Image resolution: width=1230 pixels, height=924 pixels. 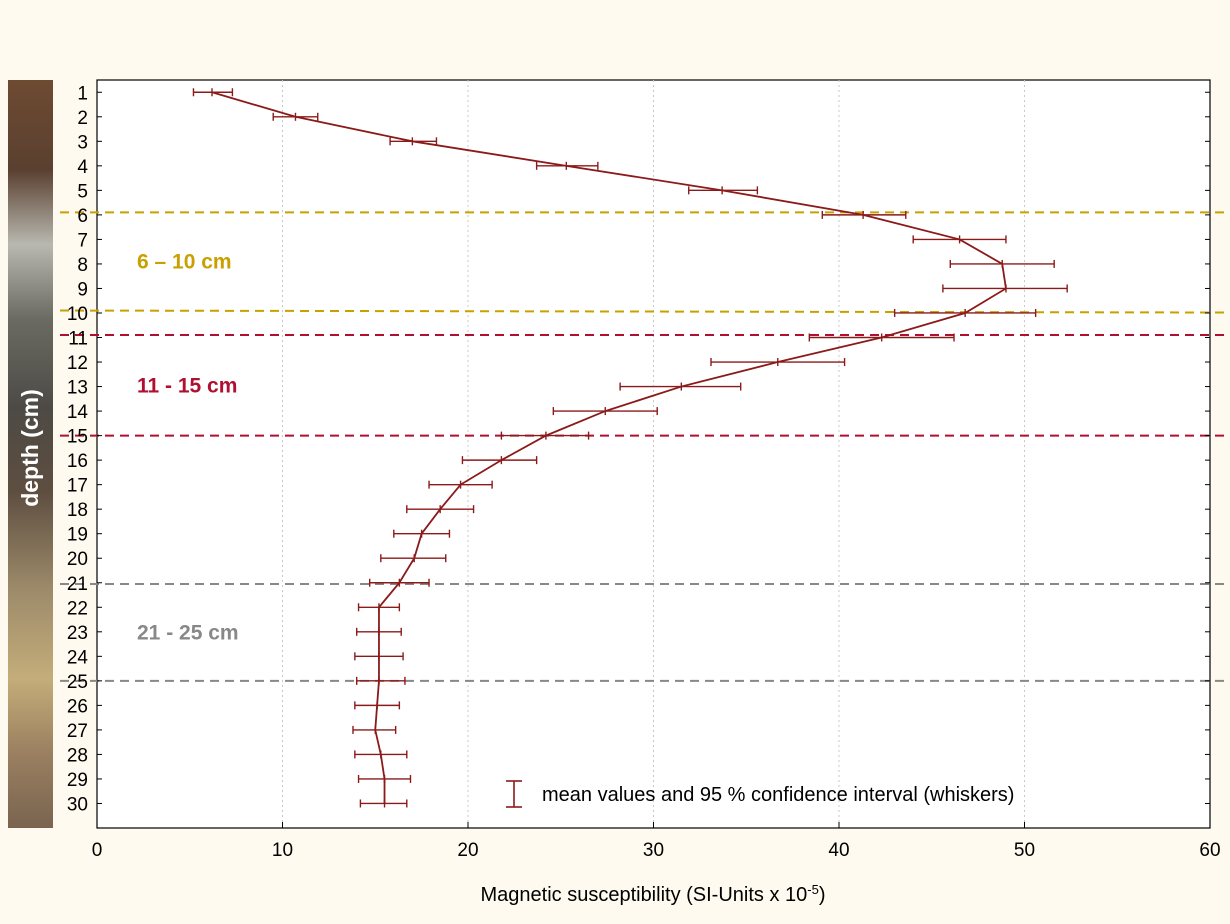 I want to click on y-tick-label: 29, so click(x=77, y=780).